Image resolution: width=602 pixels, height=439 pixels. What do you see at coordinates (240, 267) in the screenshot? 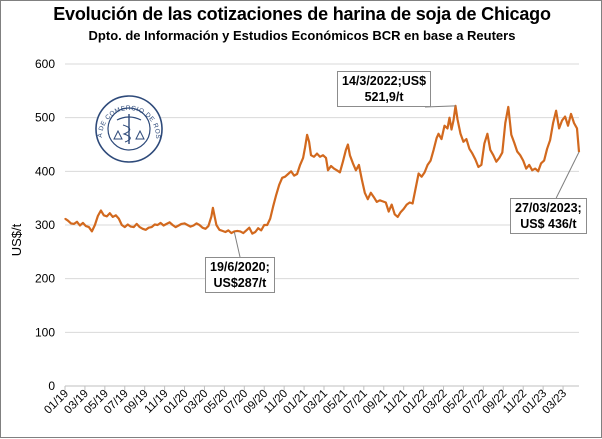
I see `annotation-low-line1: 19/6/2020;` at bounding box center [240, 267].